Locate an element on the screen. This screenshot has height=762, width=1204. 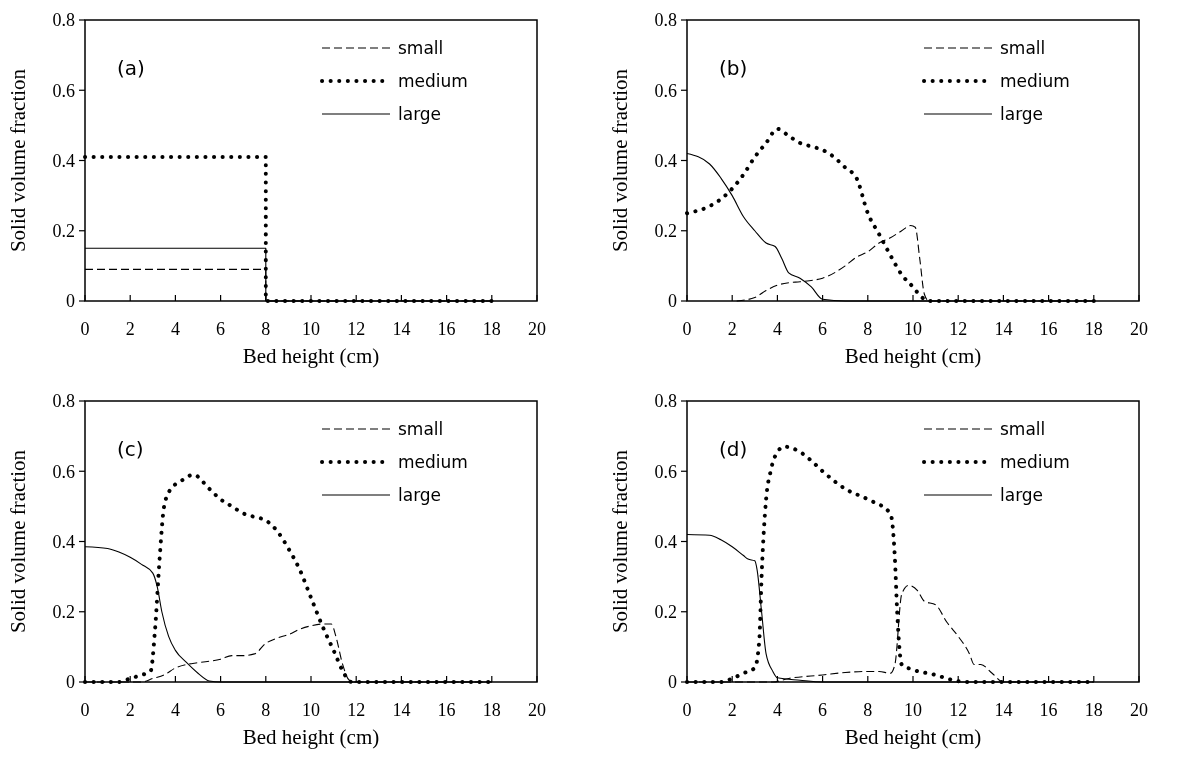
annotation: (a) is located at coordinates (131, 68).